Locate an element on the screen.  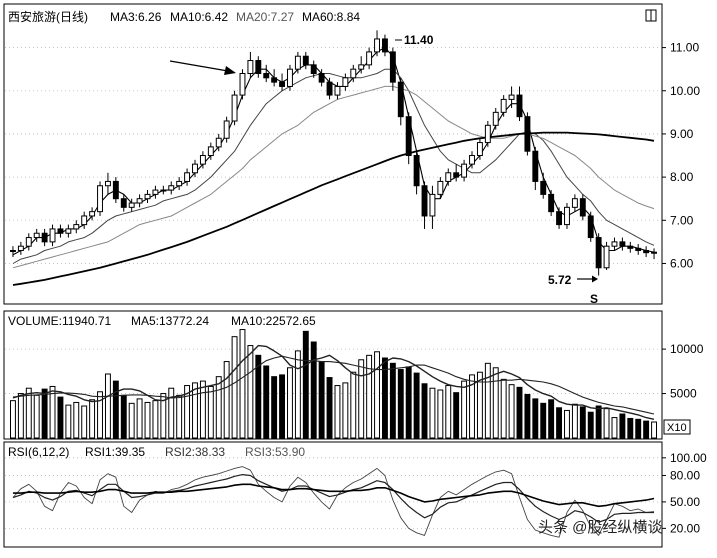
ma60-label: MA60:8.84 is located at coordinates (331, 17).